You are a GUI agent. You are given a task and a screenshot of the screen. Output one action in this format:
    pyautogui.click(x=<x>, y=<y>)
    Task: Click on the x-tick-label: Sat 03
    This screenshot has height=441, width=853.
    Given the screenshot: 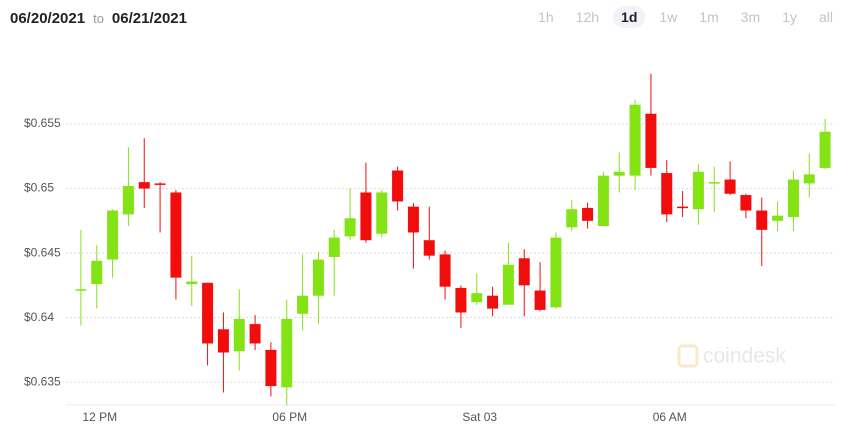 What is the action you would take?
    pyautogui.click(x=479, y=417)
    